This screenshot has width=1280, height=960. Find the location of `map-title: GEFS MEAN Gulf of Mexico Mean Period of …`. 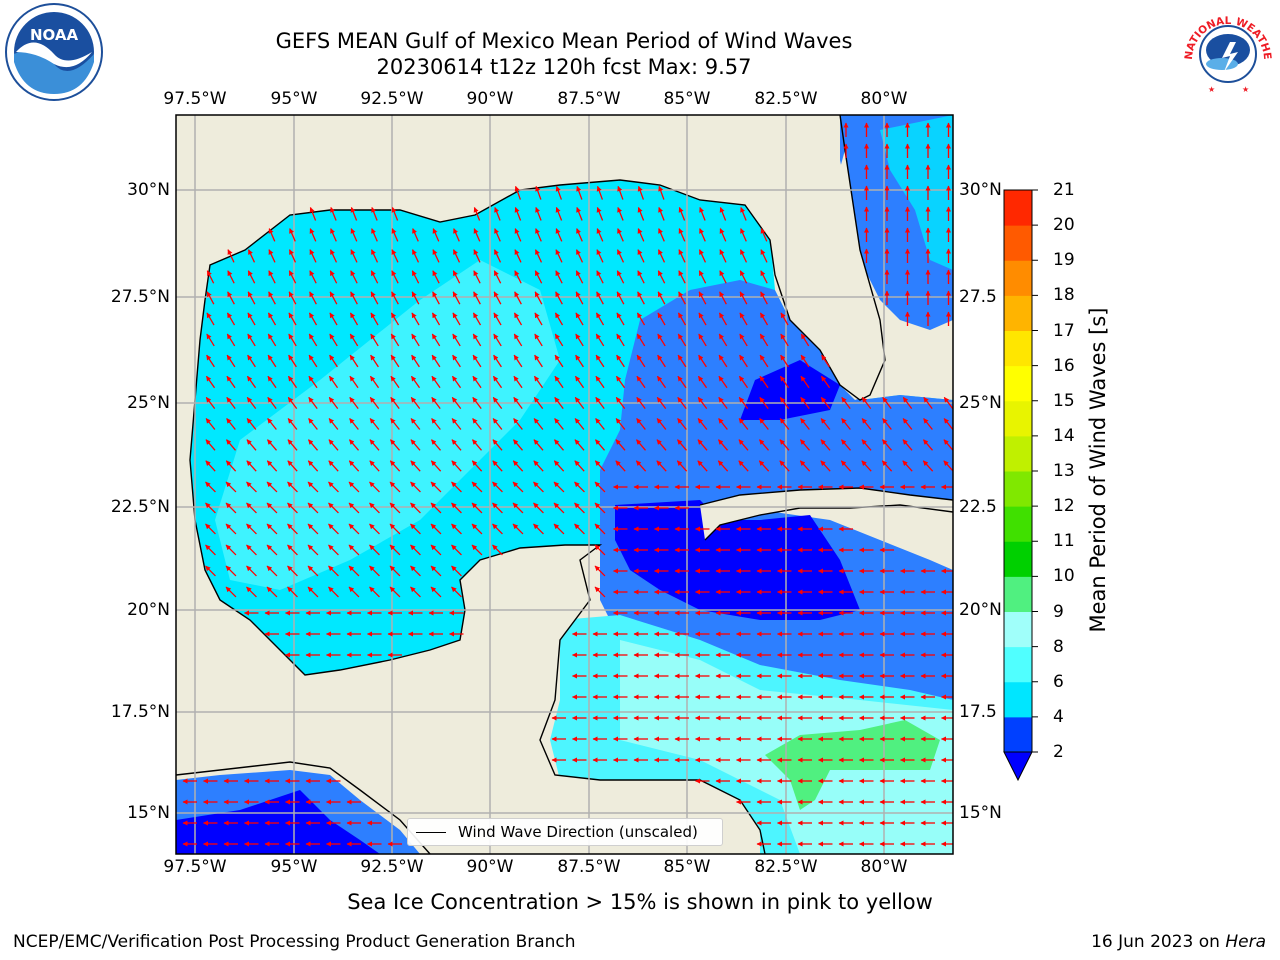

map-title: GEFS MEAN Gulf of Mexico Mean Period of … is located at coordinates (564, 41).